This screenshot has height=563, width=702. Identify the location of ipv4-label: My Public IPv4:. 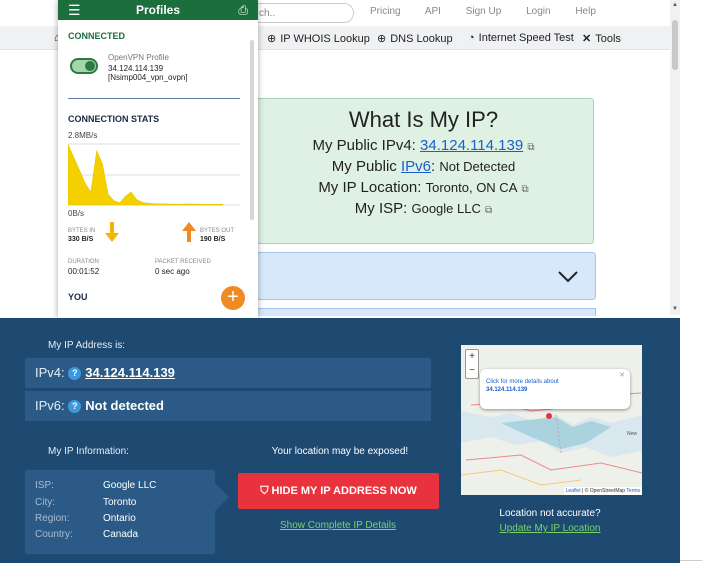
(364, 145).